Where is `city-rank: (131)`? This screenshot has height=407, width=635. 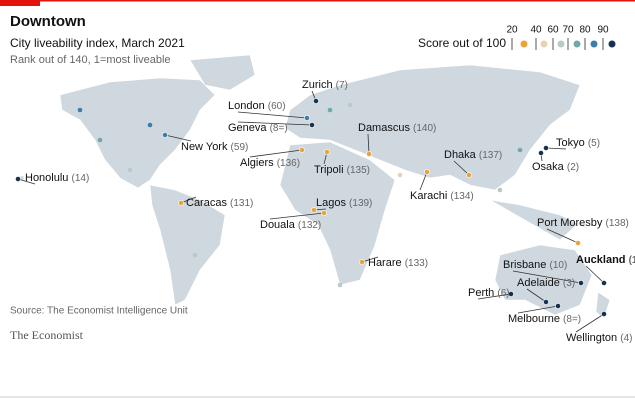
city-rank: (131) is located at coordinates (241, 203).